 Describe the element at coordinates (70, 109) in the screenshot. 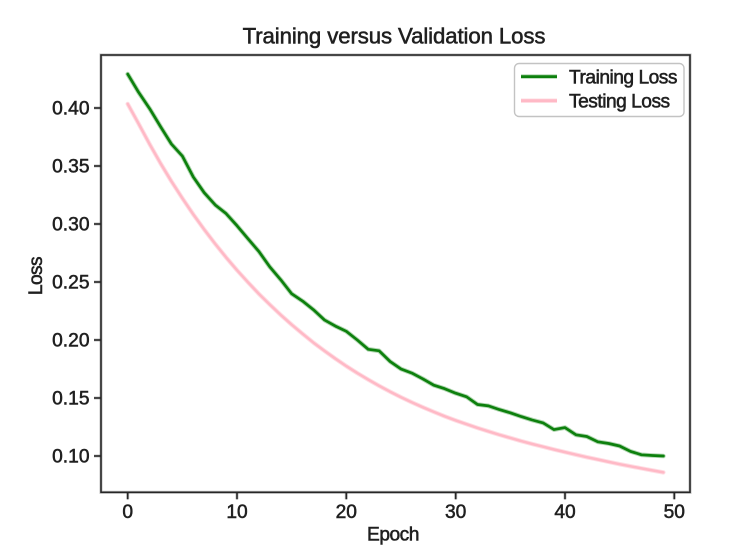

I see `svg-text: 0.40` at that location.